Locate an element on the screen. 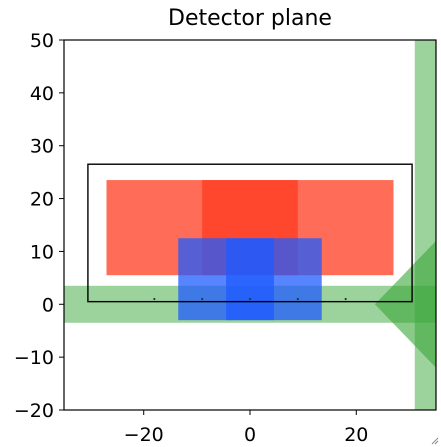 The width and height of the screenshot is (441, 447). x-axis: −20 0 20 is located at coordinates (246, 428).